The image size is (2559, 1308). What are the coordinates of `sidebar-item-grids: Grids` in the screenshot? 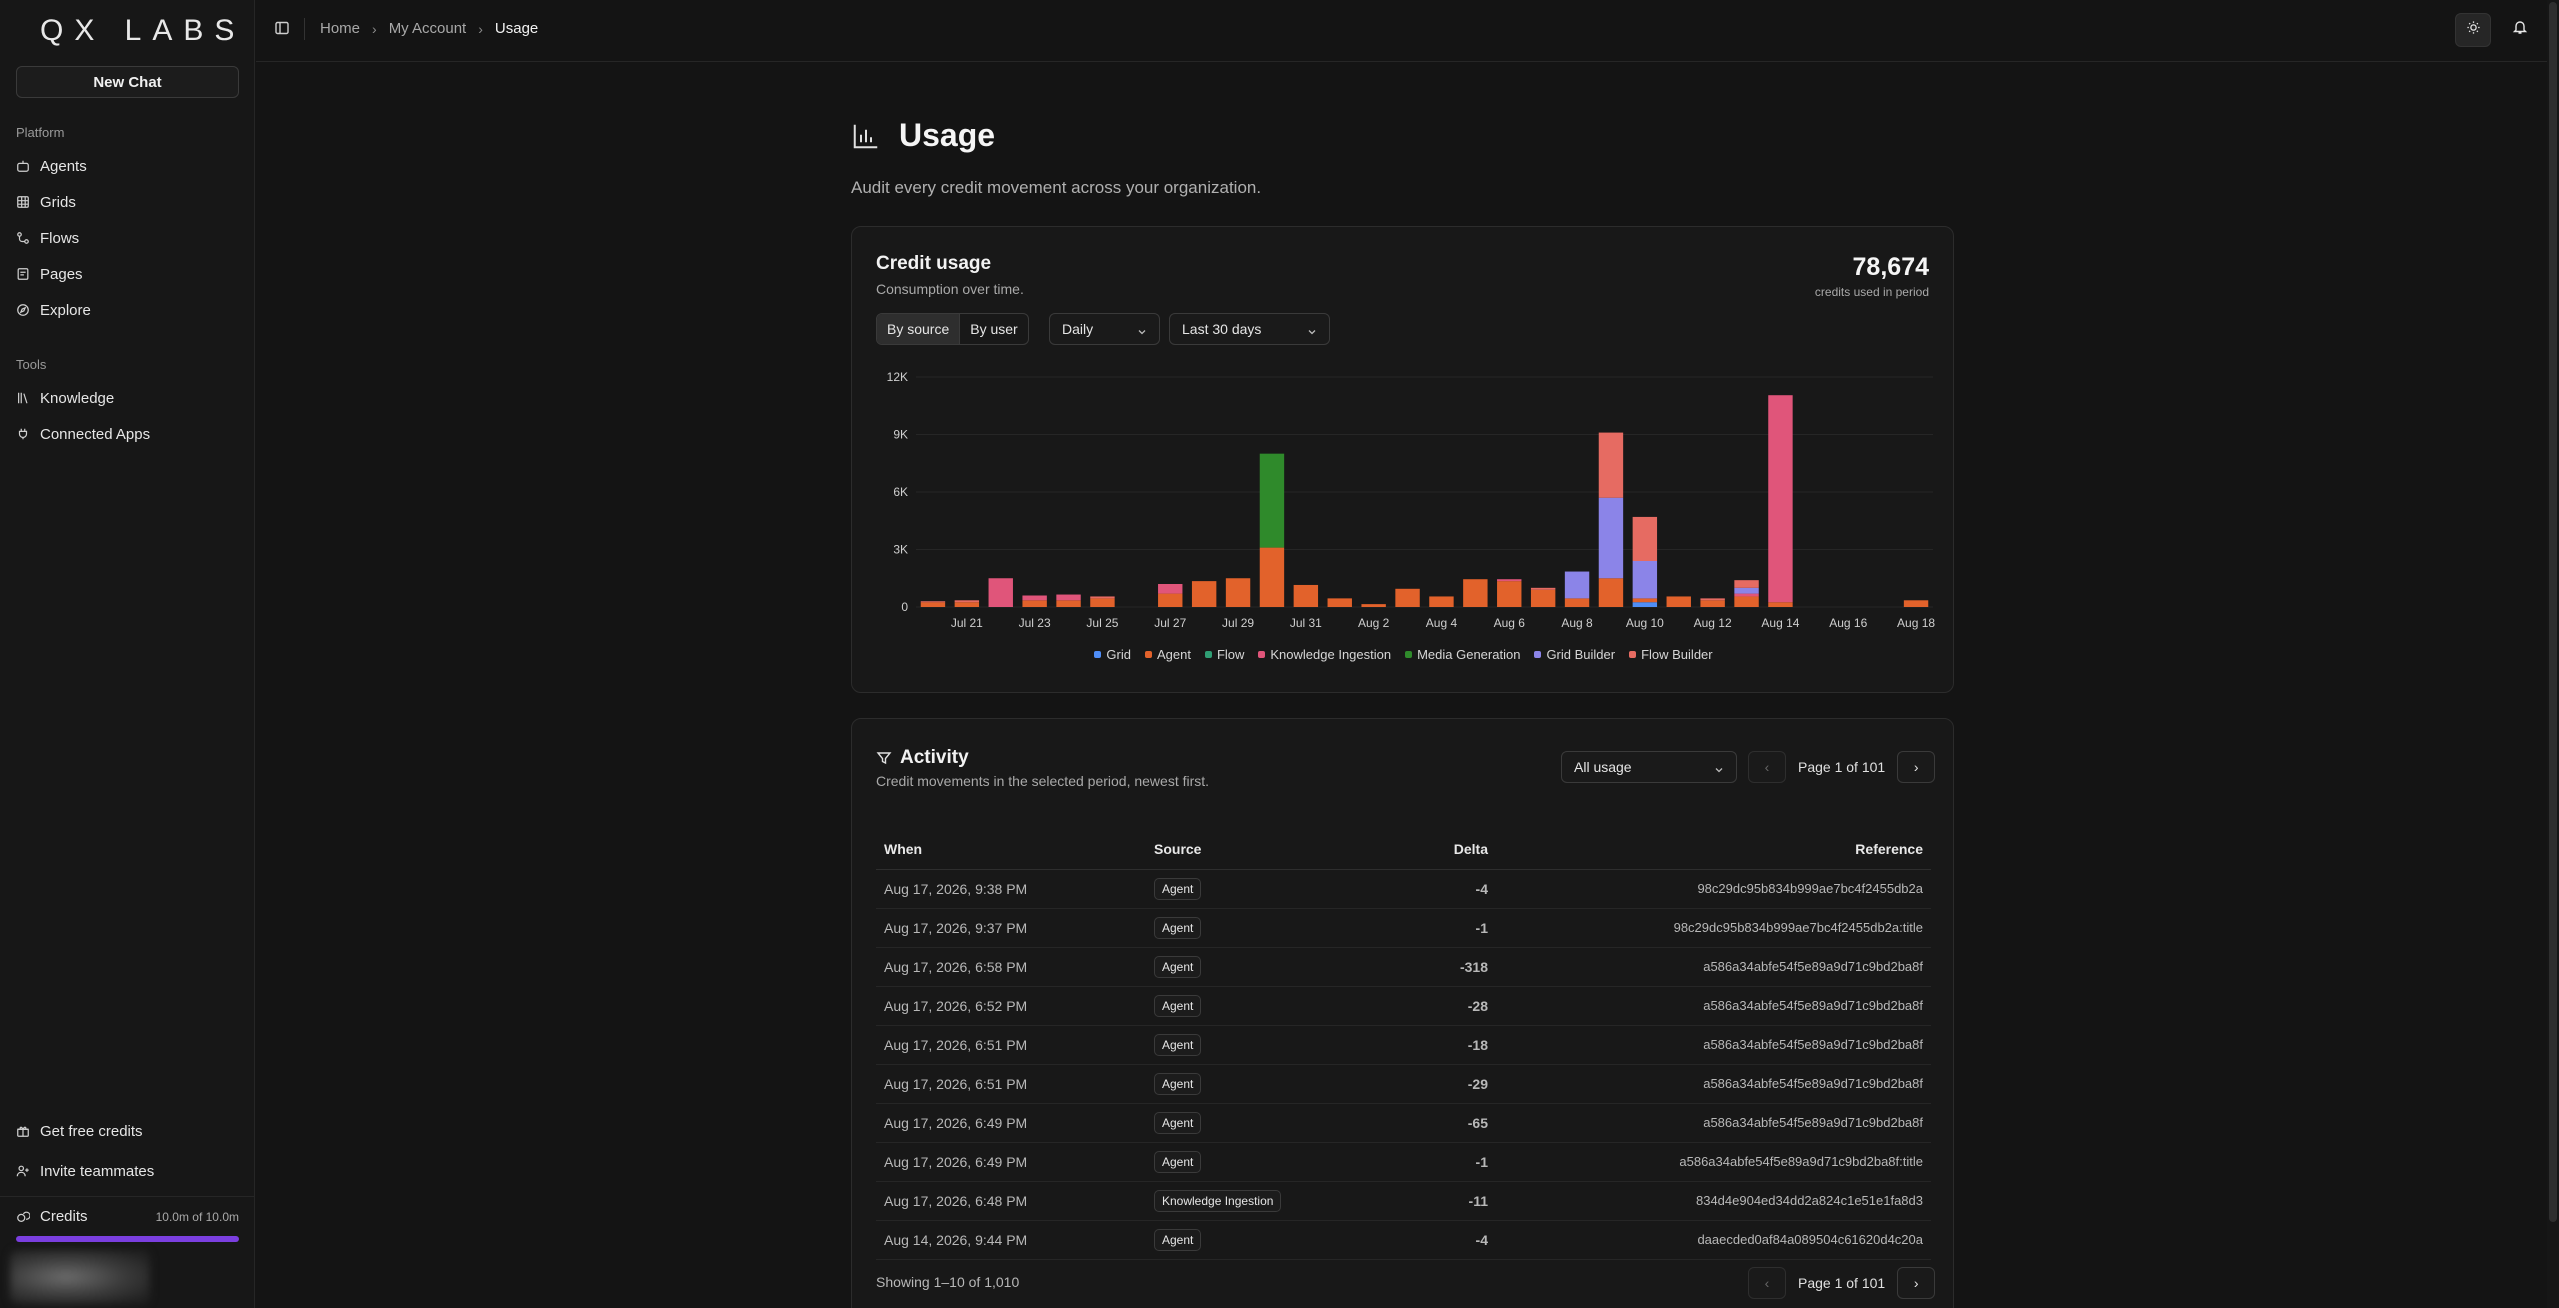 It's located at (46, 202).